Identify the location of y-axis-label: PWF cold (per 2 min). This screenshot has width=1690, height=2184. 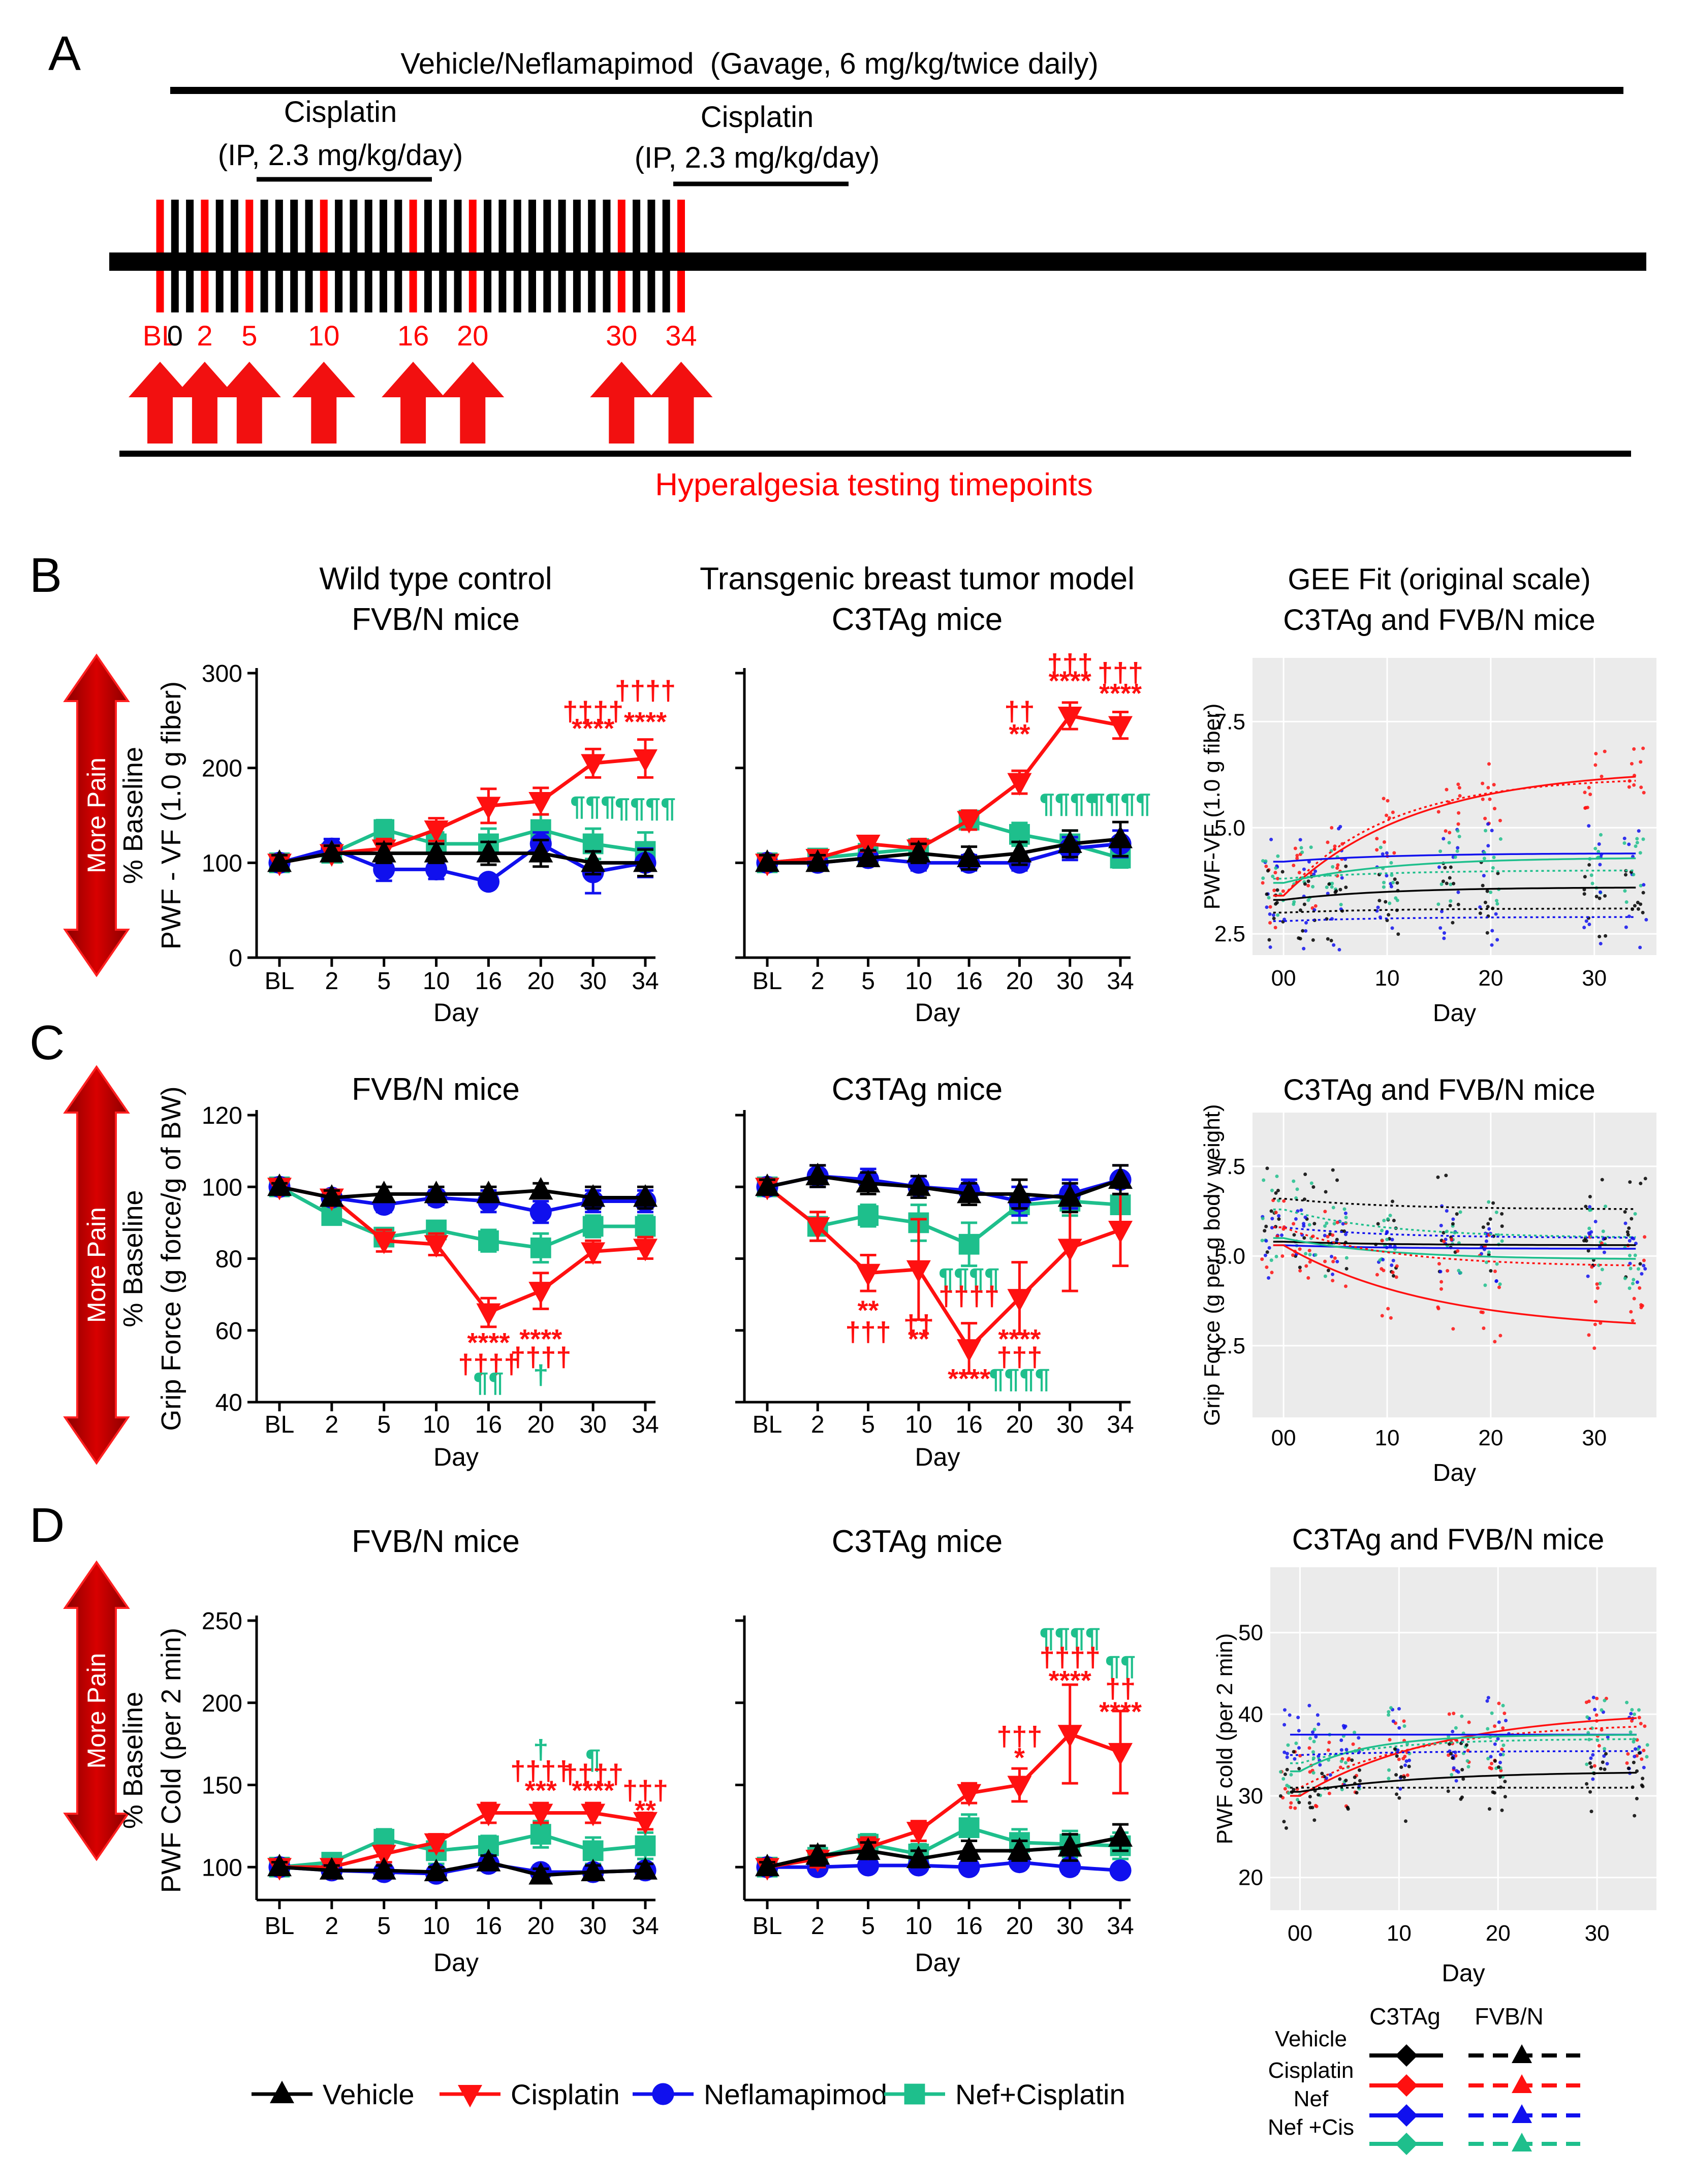
(1224, 1739).